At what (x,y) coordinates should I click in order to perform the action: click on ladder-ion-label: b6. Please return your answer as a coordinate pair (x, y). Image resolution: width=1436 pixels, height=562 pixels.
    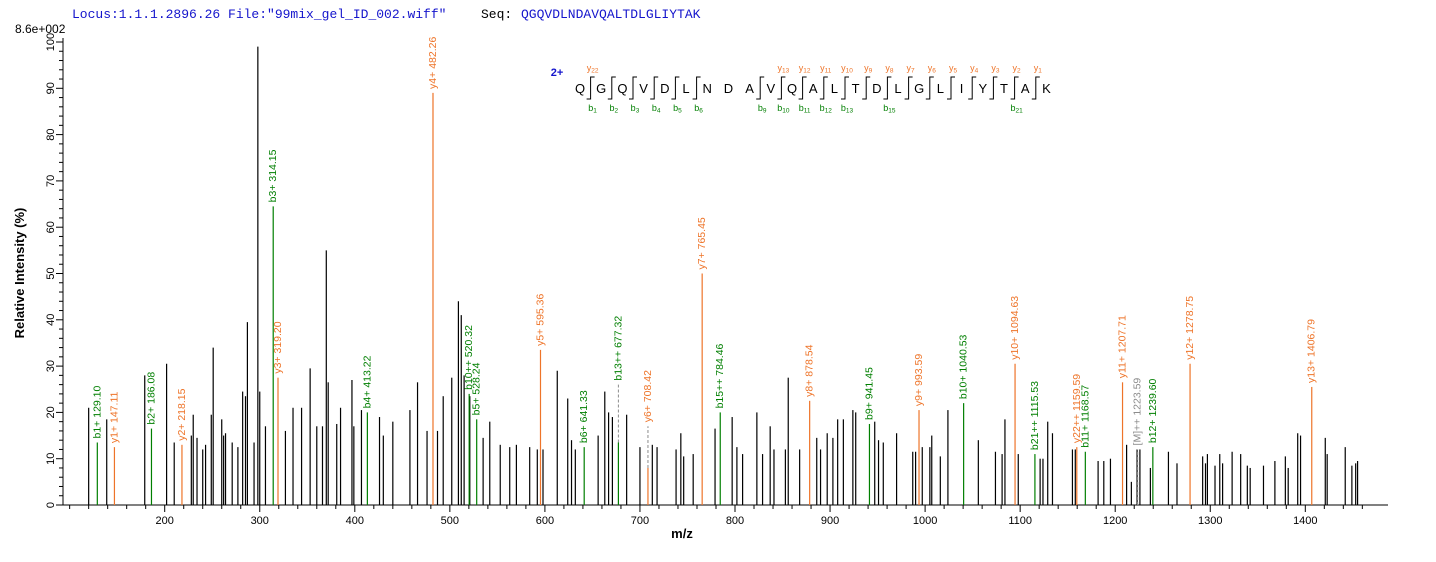
    Looking at the image, I should click on (698, 109).